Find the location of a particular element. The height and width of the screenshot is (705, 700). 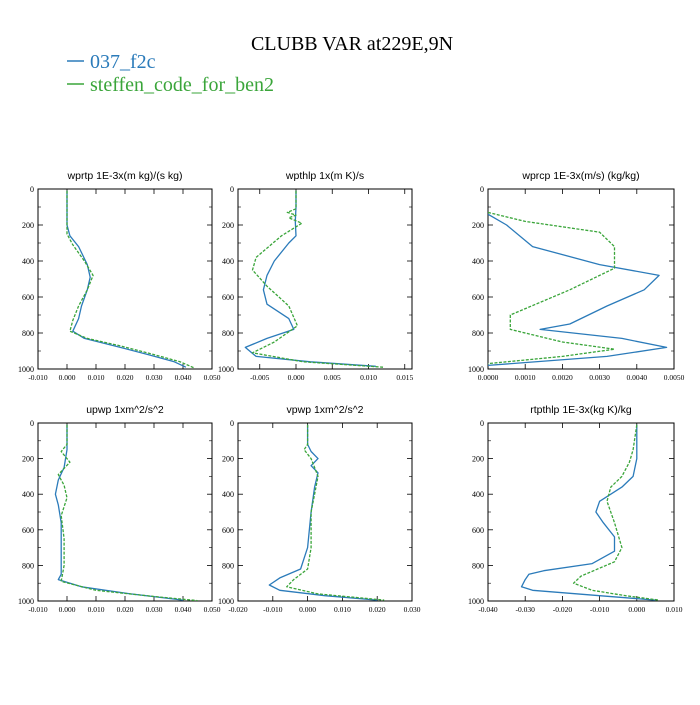

x-tick-label: 0.0020 is located at coordinates (562, 377).